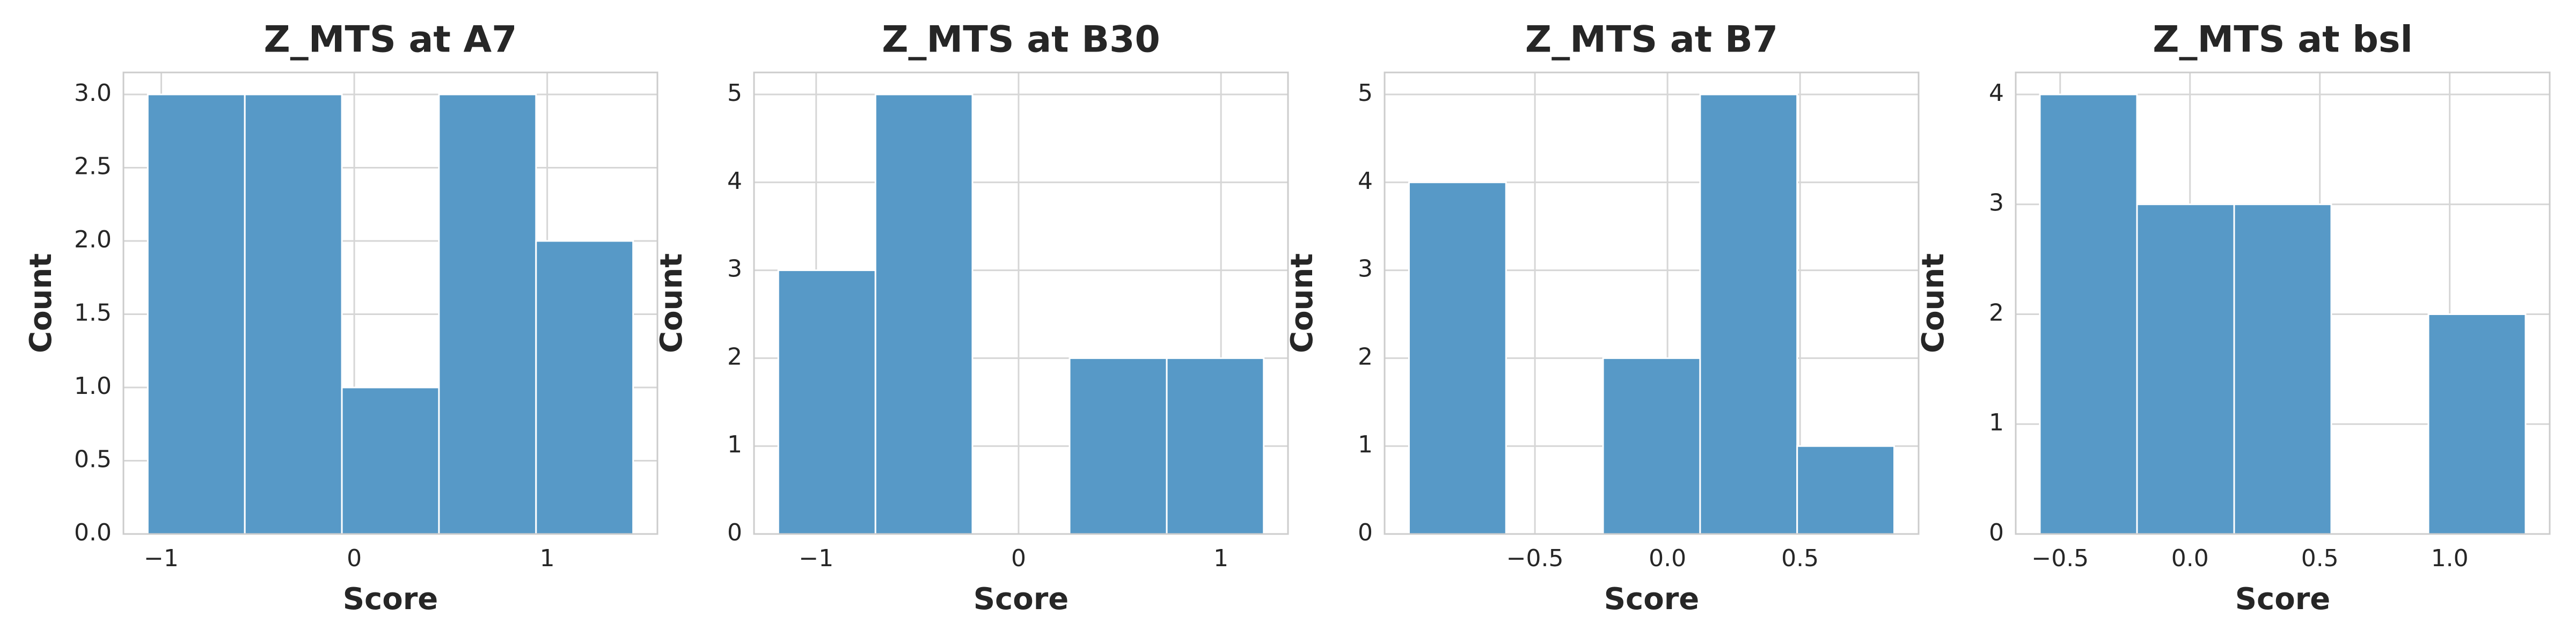 The width and height of the screenshot is (2576, 644). Describe the element at coordinates (390, 40) in the screenshot. I see `chart-title: Z_MTS at A7` at that location.